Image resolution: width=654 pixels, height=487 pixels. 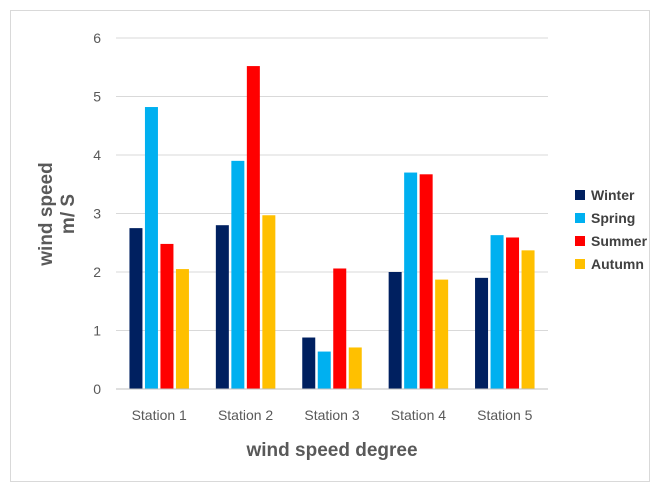 I want to click on y-tick-label: 2, so click(x=97, y=272).